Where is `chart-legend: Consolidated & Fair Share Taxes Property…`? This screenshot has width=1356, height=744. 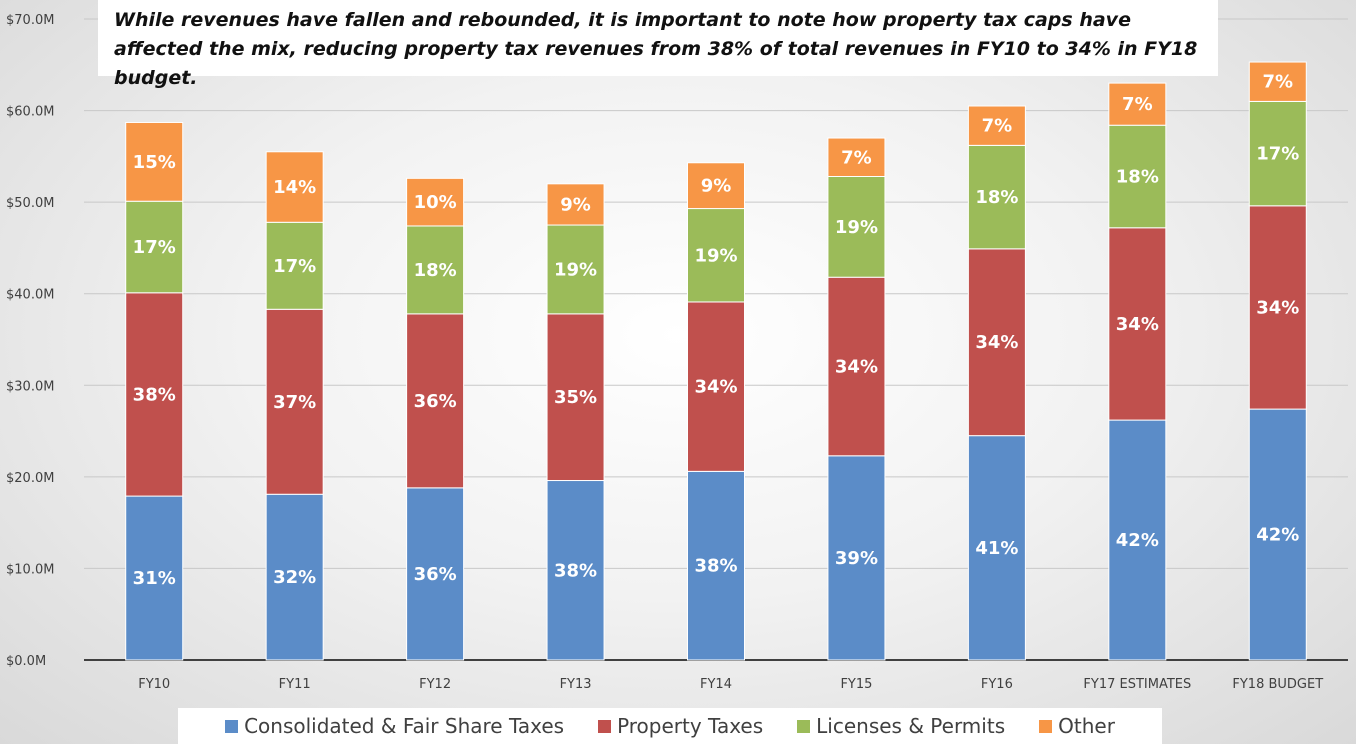 chart-legend: Consolidated & Fair Share Taxes Property… is located at coordinates (670, 726).